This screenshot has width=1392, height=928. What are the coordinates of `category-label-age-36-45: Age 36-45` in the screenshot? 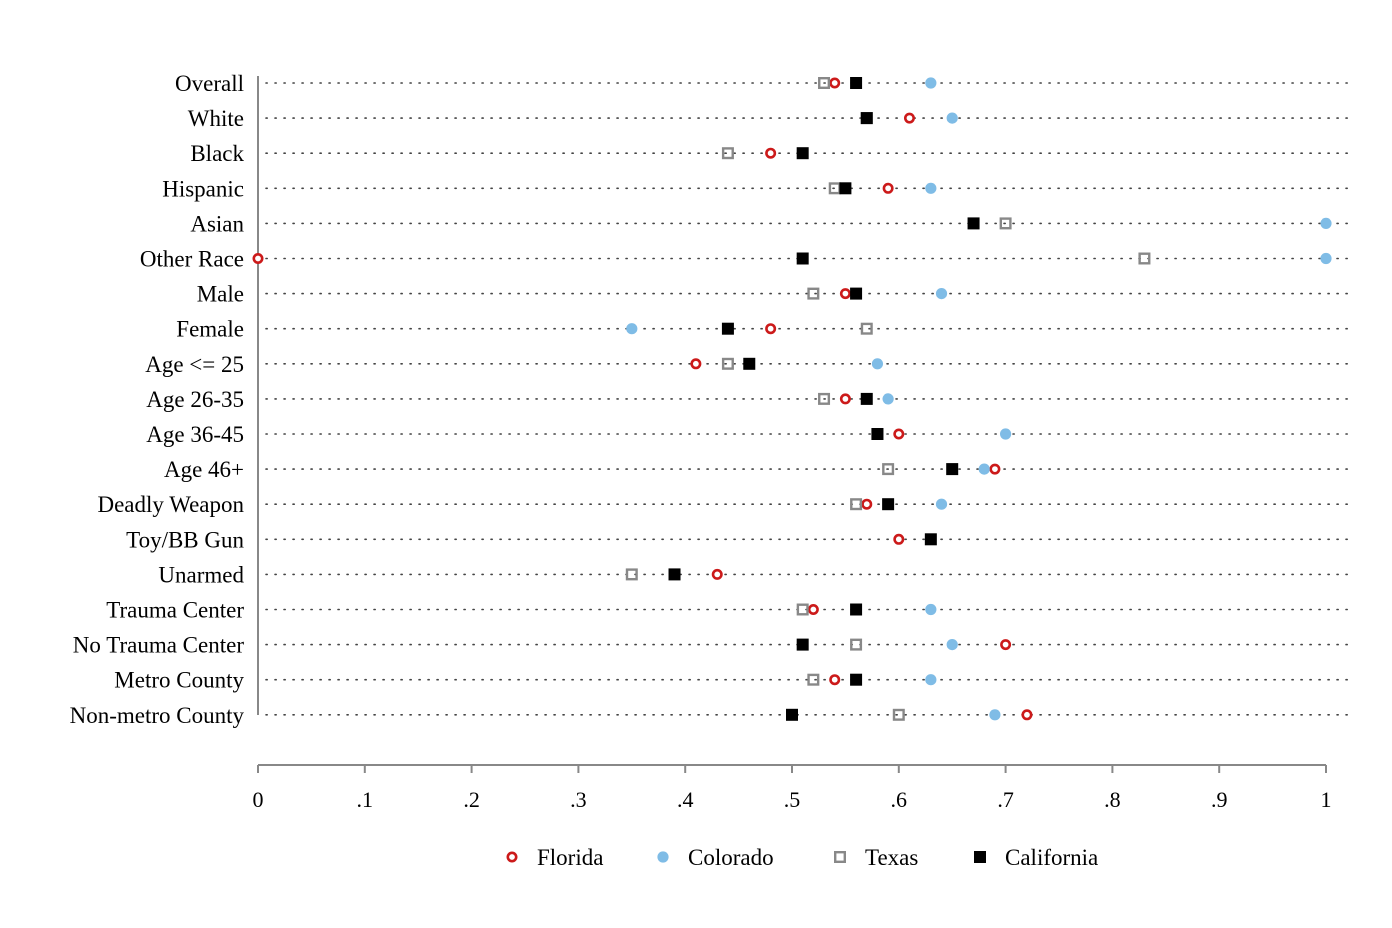 It's located at (195, 434).